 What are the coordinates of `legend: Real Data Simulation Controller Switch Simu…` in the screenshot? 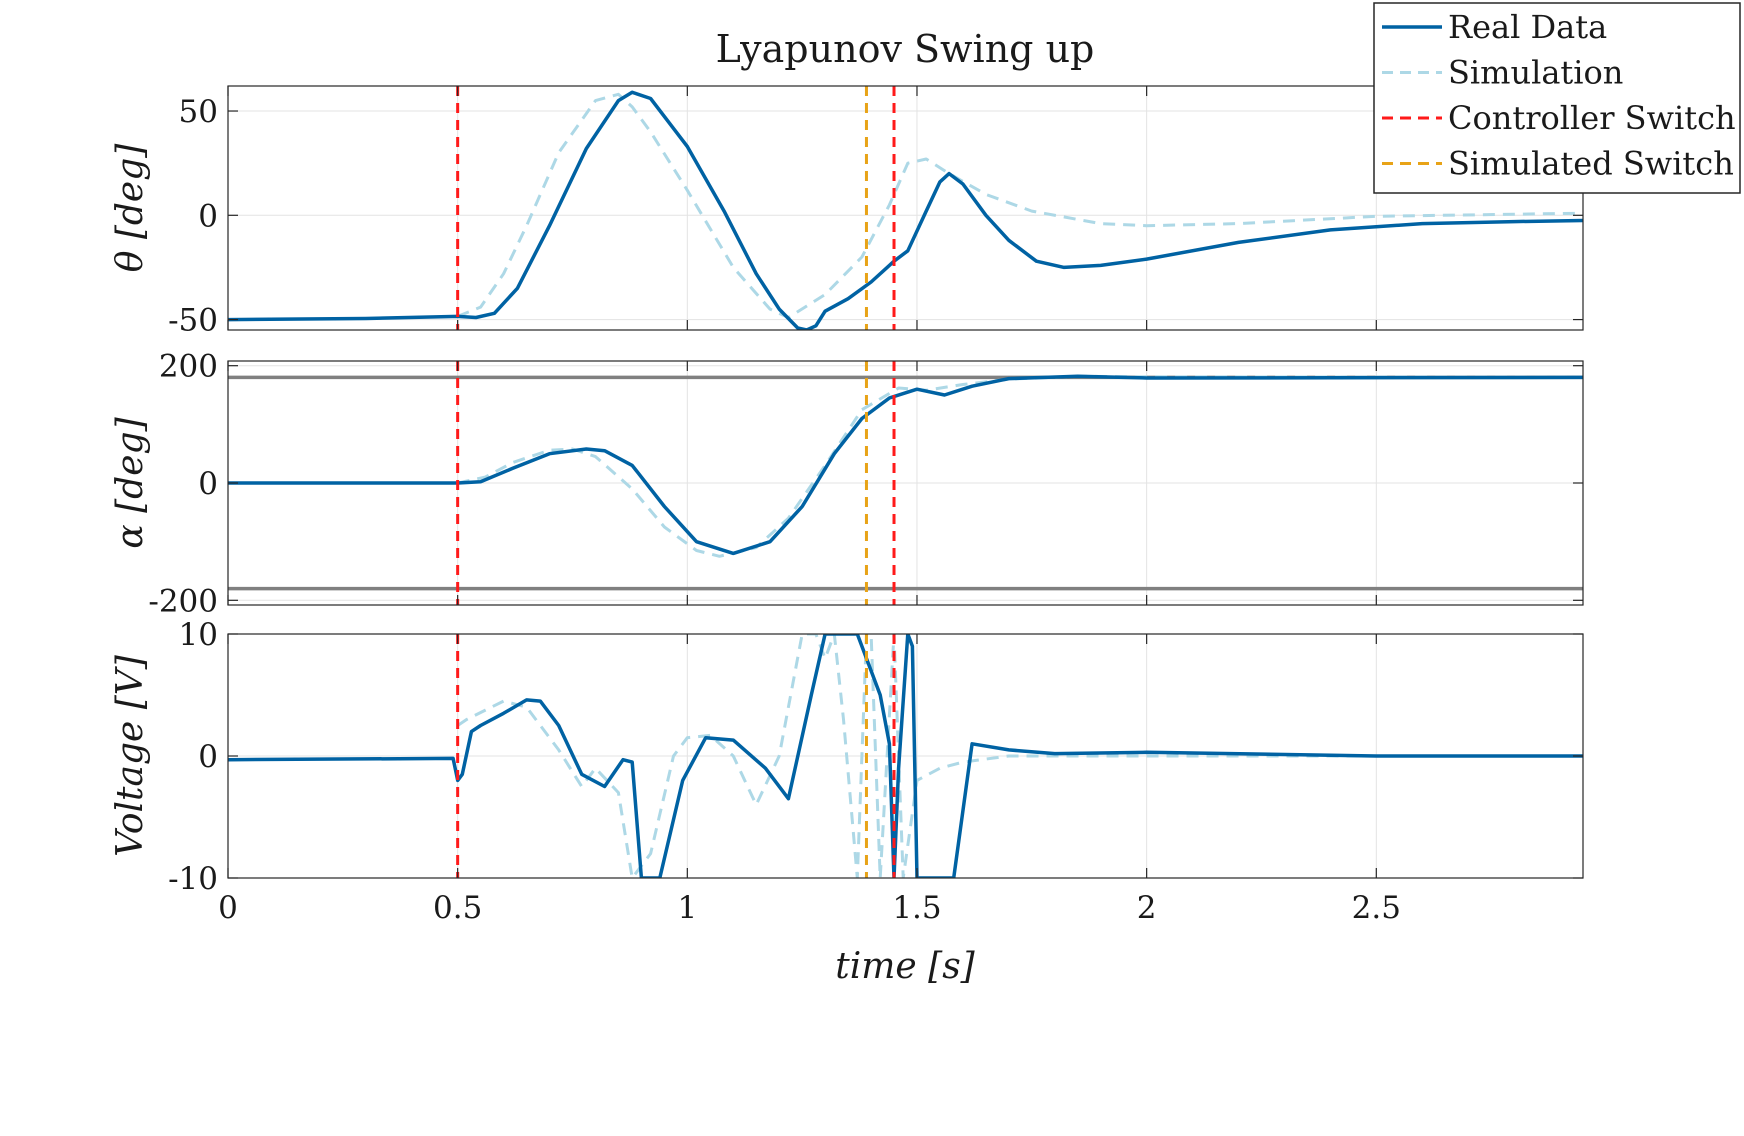 It's located at (1557, 98).